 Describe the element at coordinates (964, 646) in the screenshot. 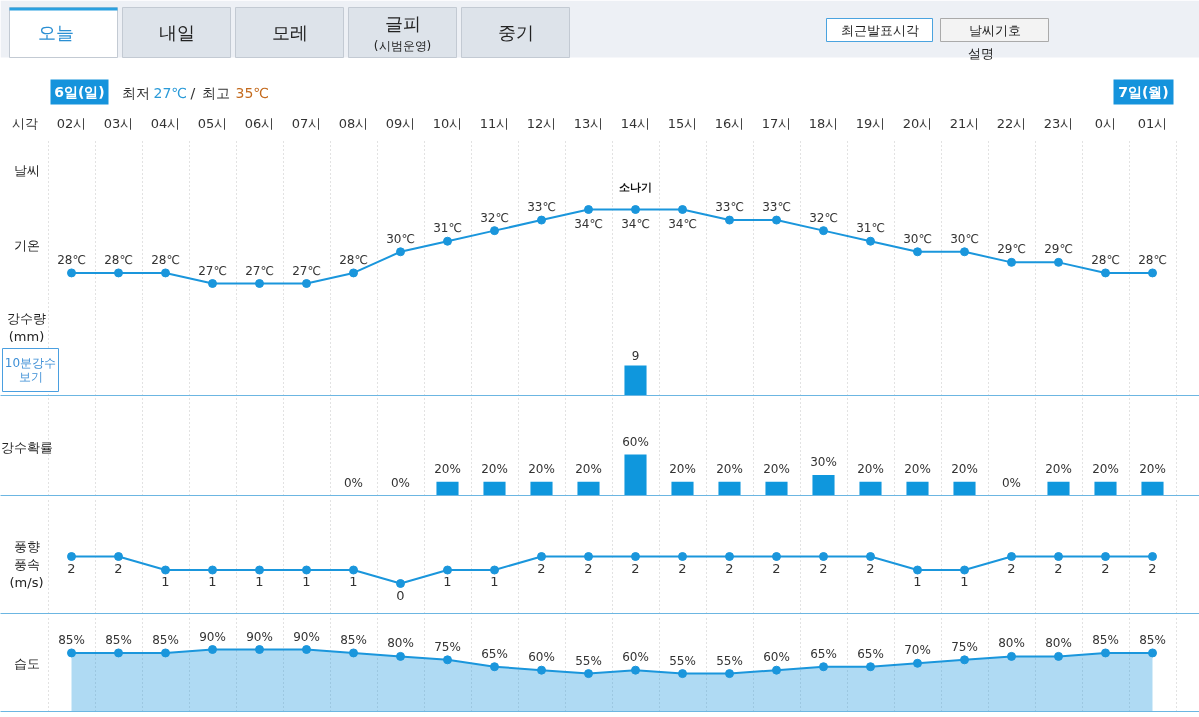

I see `data-label: 75%` at that location.